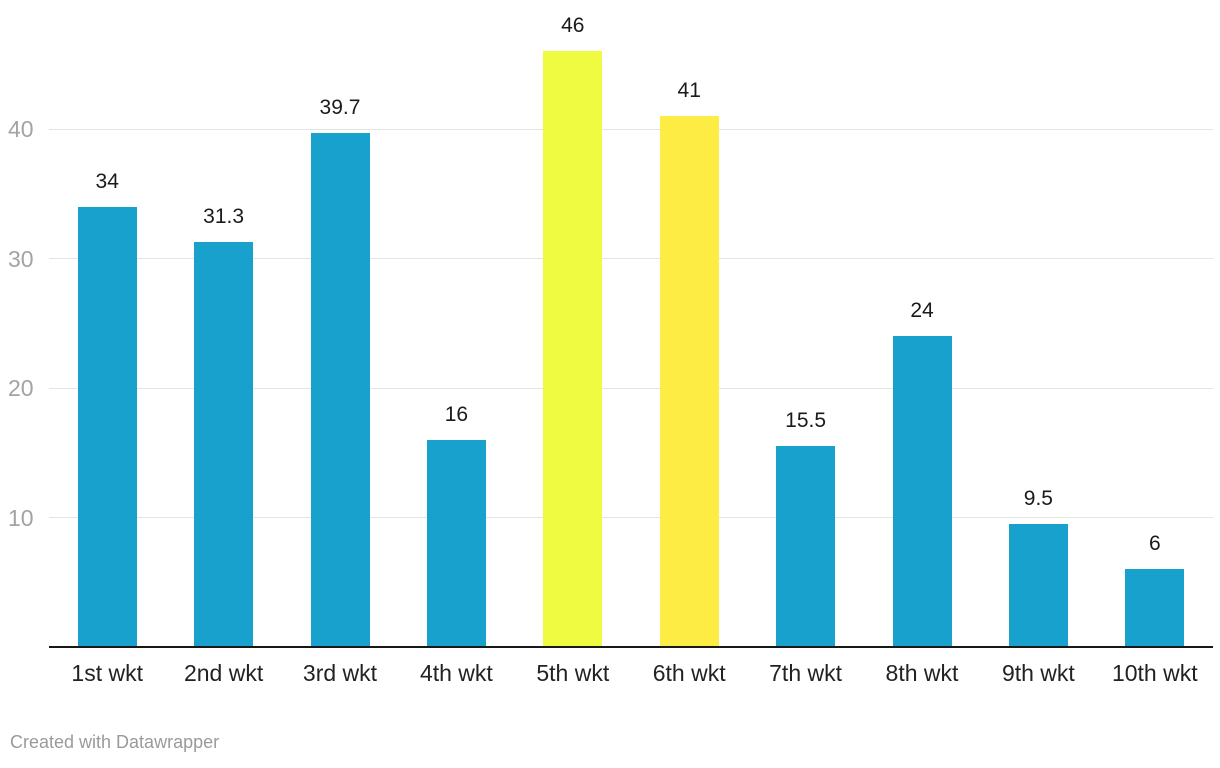 This screenshot has height=768, width=1220. I want to click on bar-value-label: 24, so click(922, 311).